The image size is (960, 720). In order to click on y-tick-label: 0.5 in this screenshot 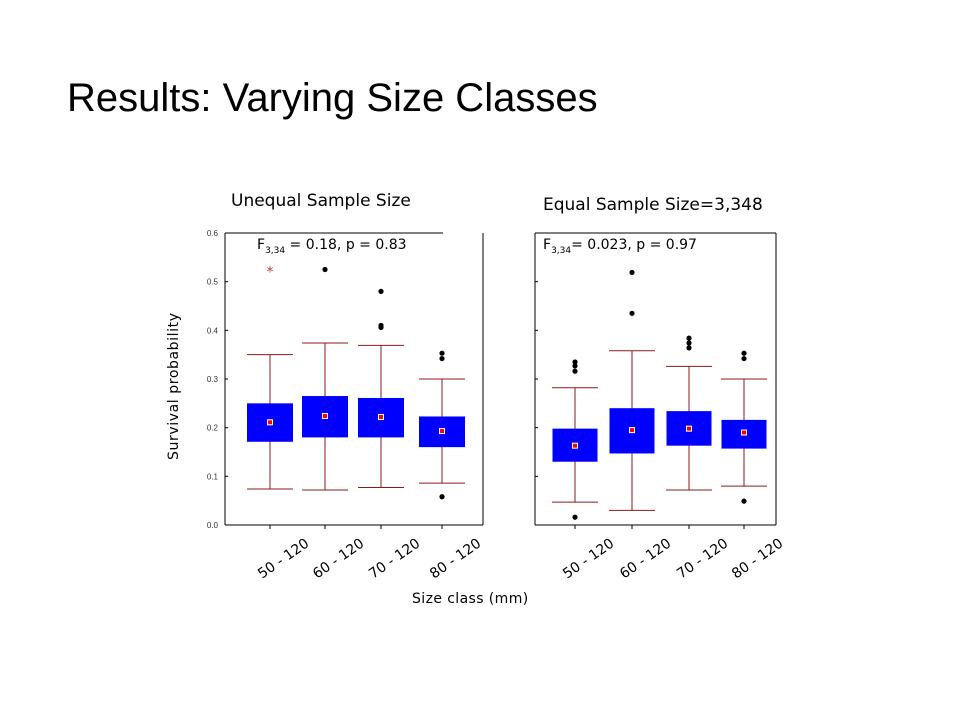, I will do `click(213, 282)`.